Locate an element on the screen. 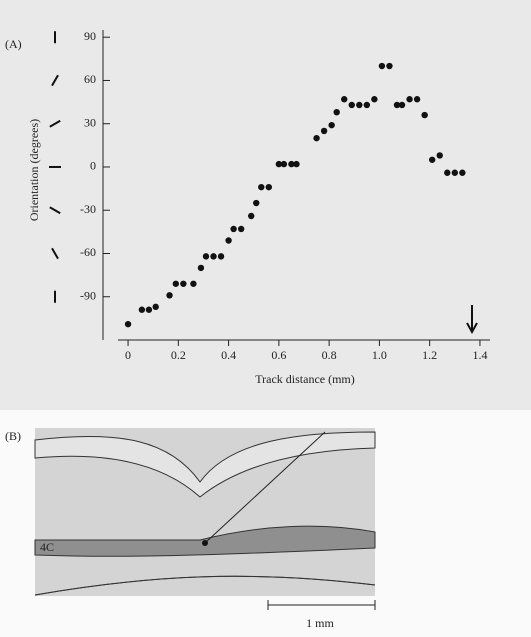 Image resolution: width=531 pixels, height=637 pixels. x-tick-label: 1.4 is located at coordinates (479, 355).